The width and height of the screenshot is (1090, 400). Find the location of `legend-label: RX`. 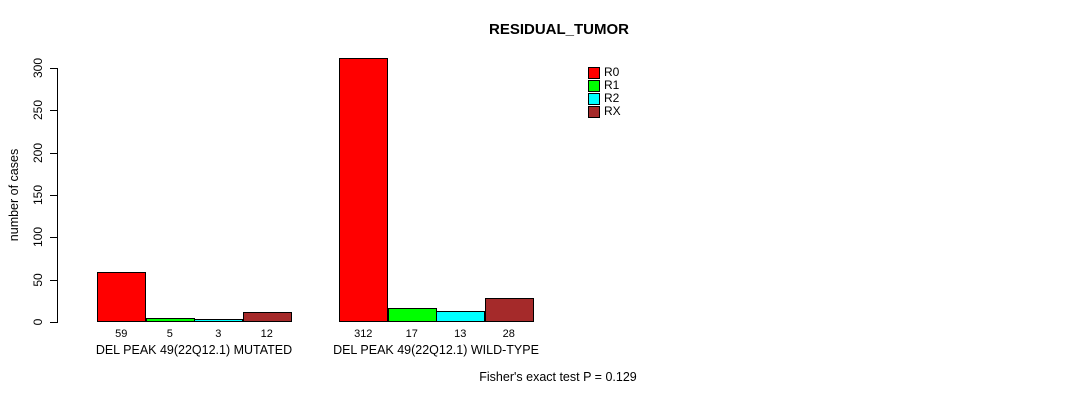

legend-label: RX is located at coordinates (612, 111).